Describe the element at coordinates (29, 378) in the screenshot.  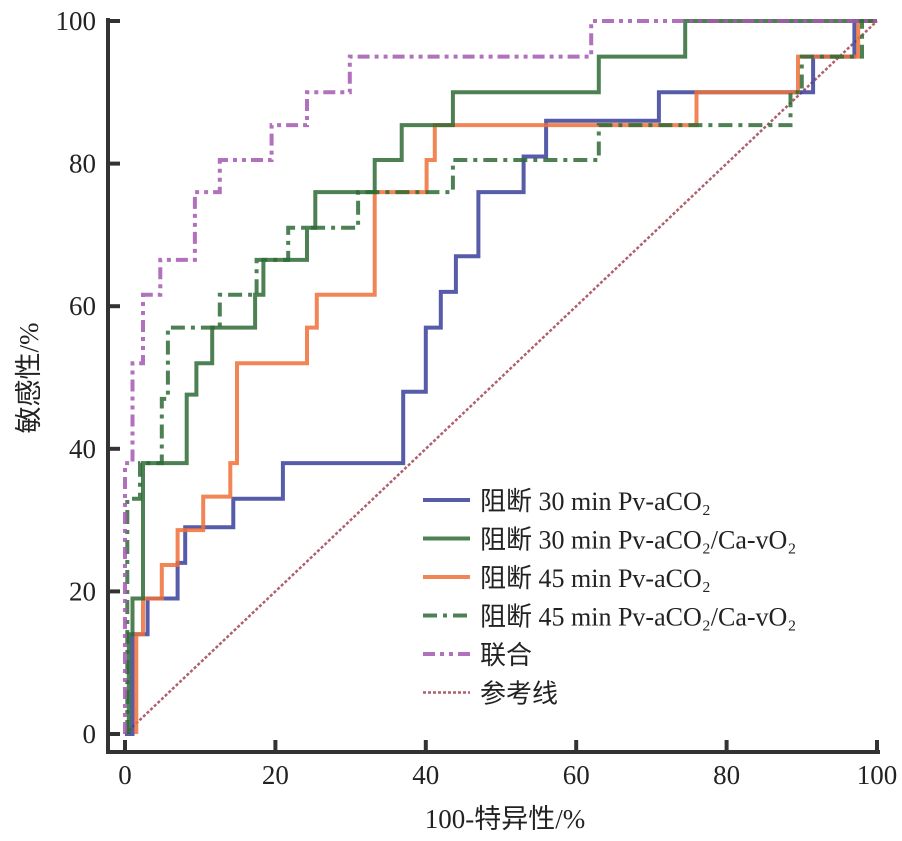
I see `y-axis-label: 敏感性/%` at that location.